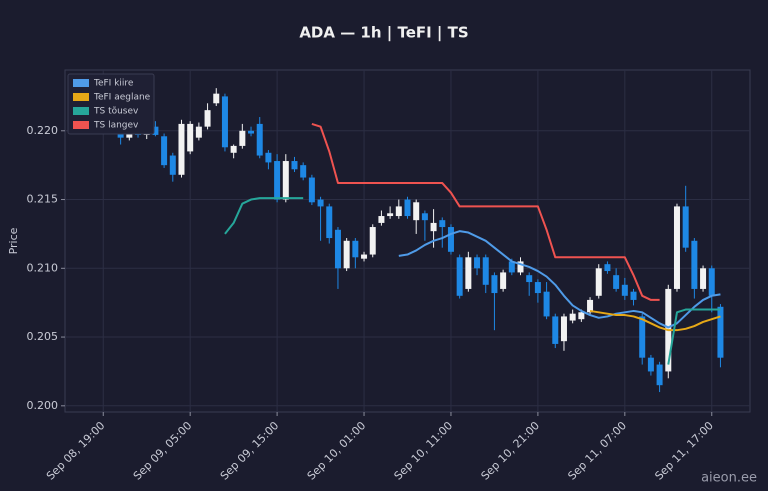 The height and width of the screenshot is (491, 768). What do you see at coordinates (116, 112) in the screenshot?
I see `legend-label: TS tõusev` at bounding box center [116, 112].